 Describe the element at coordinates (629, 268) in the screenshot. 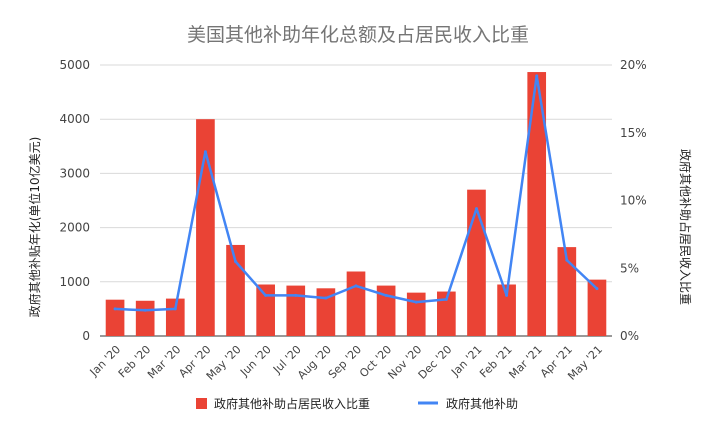

I see `y-right-tick-label: 5%` at that location.